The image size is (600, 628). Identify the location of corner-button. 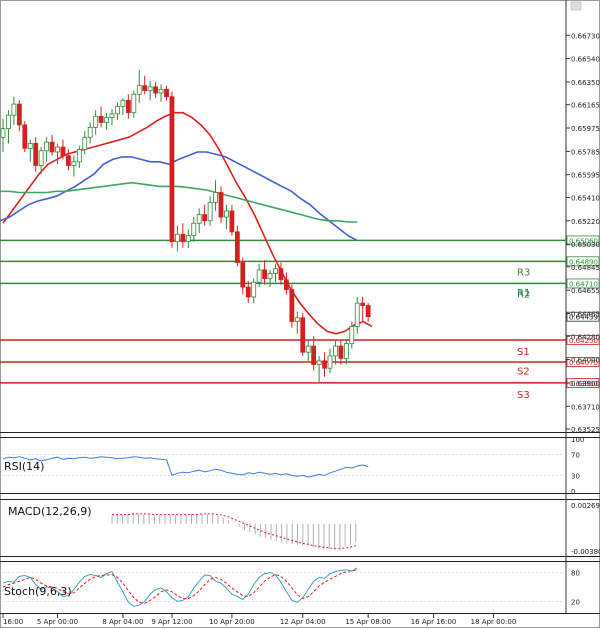
(576, 6).